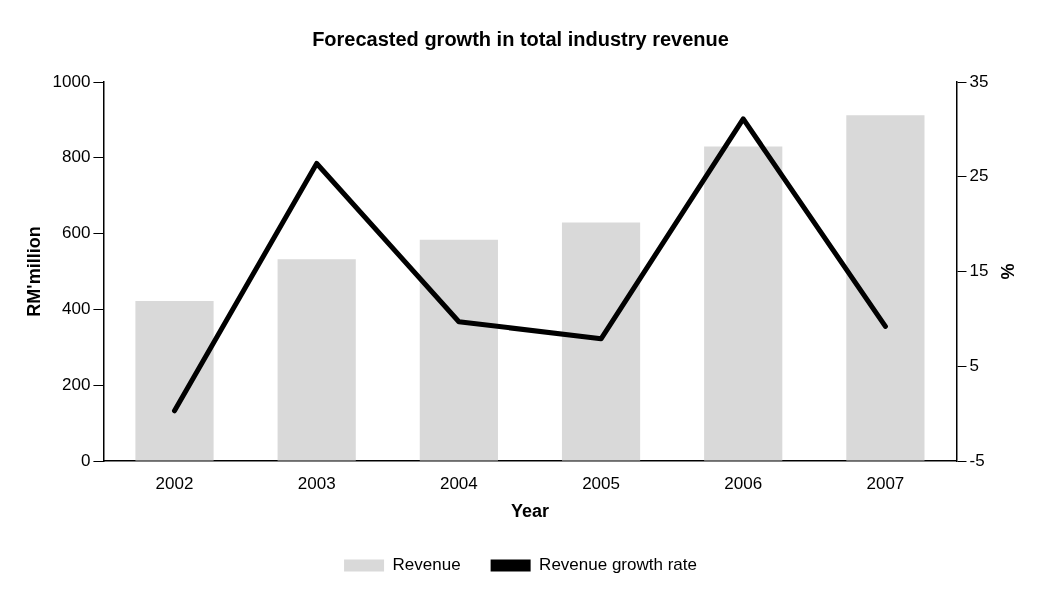  I want to click on y-tick-label: 800, so click(76, 157).